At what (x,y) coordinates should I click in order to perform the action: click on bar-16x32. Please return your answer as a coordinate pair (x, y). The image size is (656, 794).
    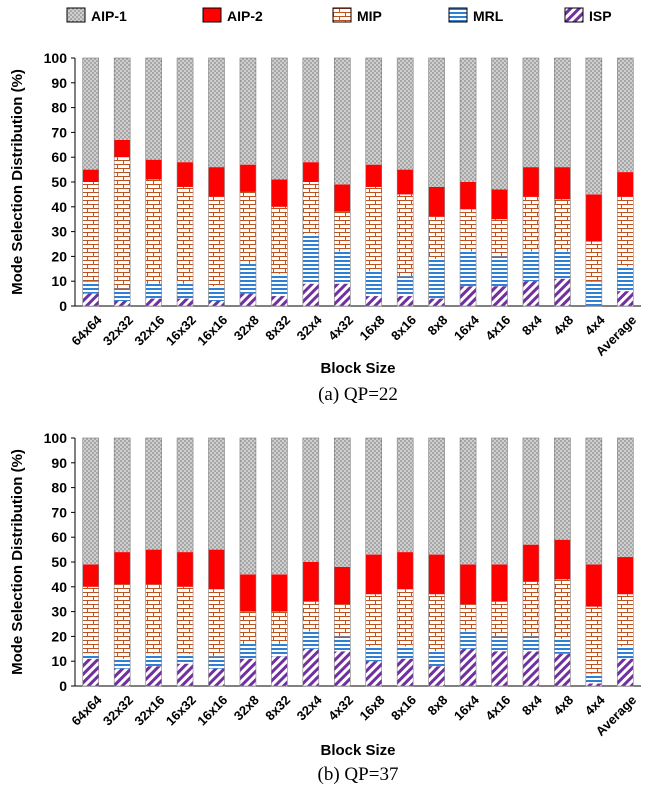
    Looking at the image, I should click on (185, 182).